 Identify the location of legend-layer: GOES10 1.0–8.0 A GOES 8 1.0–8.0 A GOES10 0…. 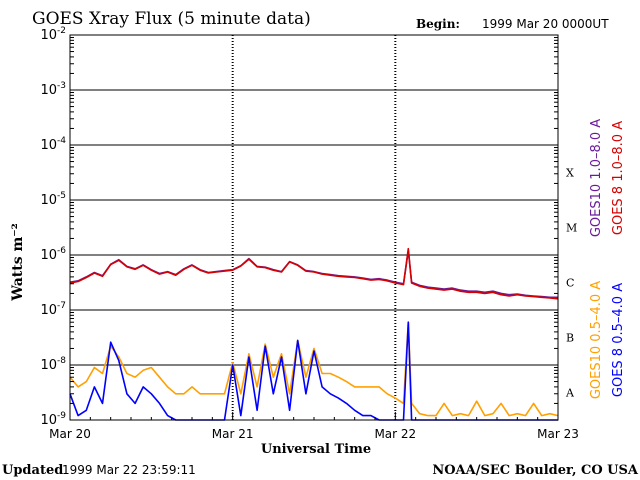
(607, 259).